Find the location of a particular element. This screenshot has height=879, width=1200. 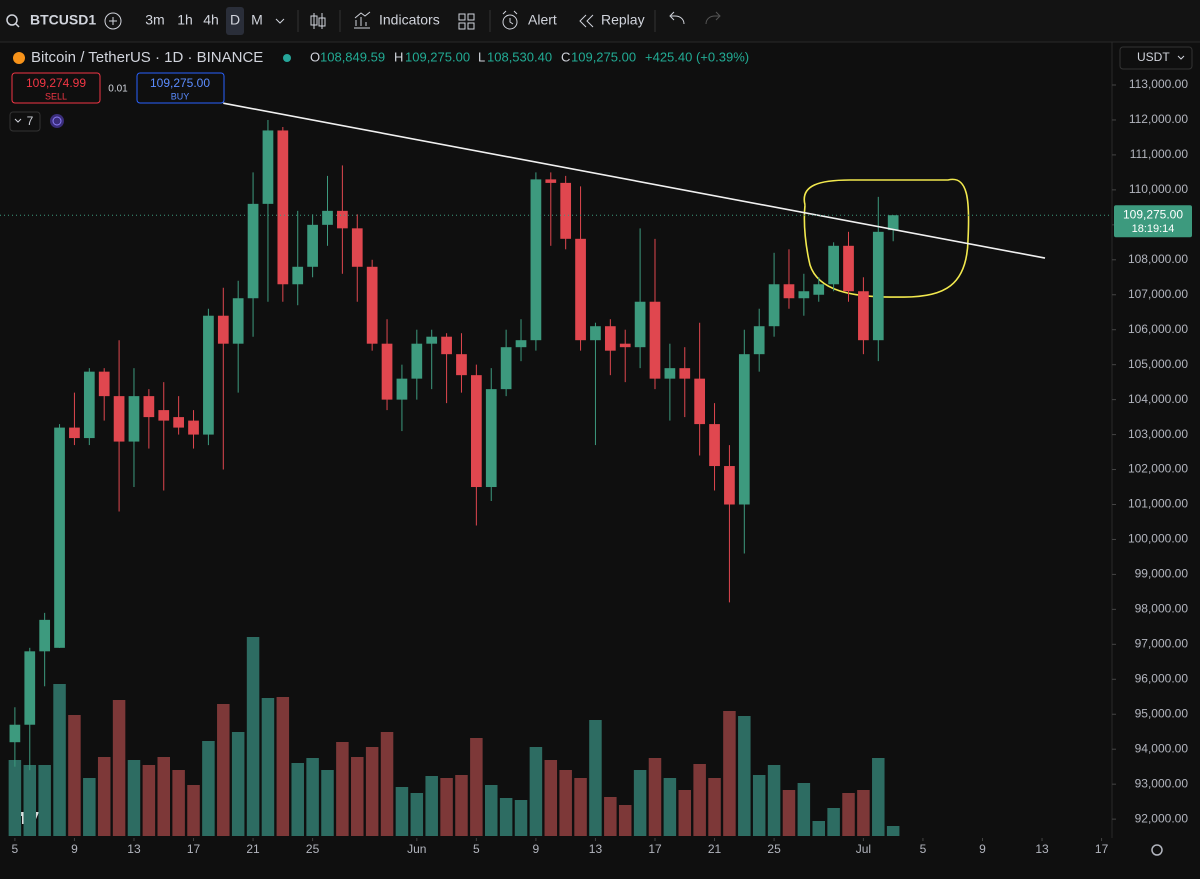

alert-icon is located at coordinates (510, 17).